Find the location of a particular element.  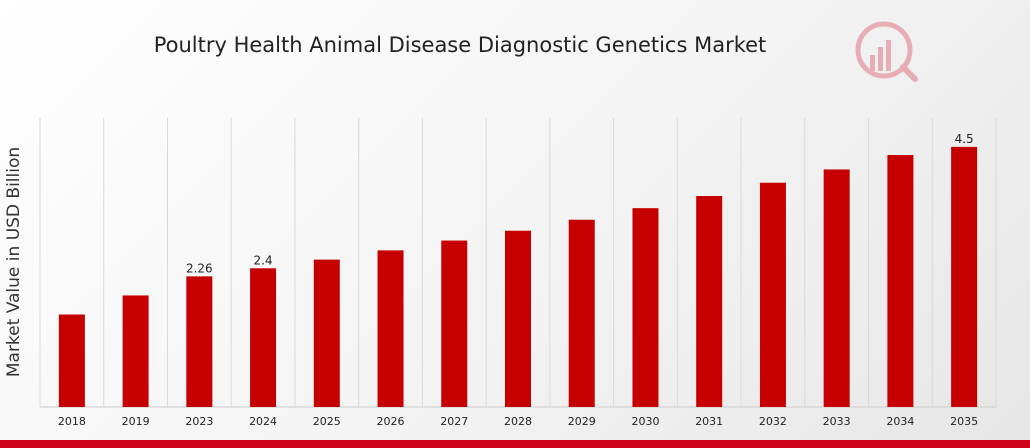

data-label: 4.5 is located at coordinates (964, 139).